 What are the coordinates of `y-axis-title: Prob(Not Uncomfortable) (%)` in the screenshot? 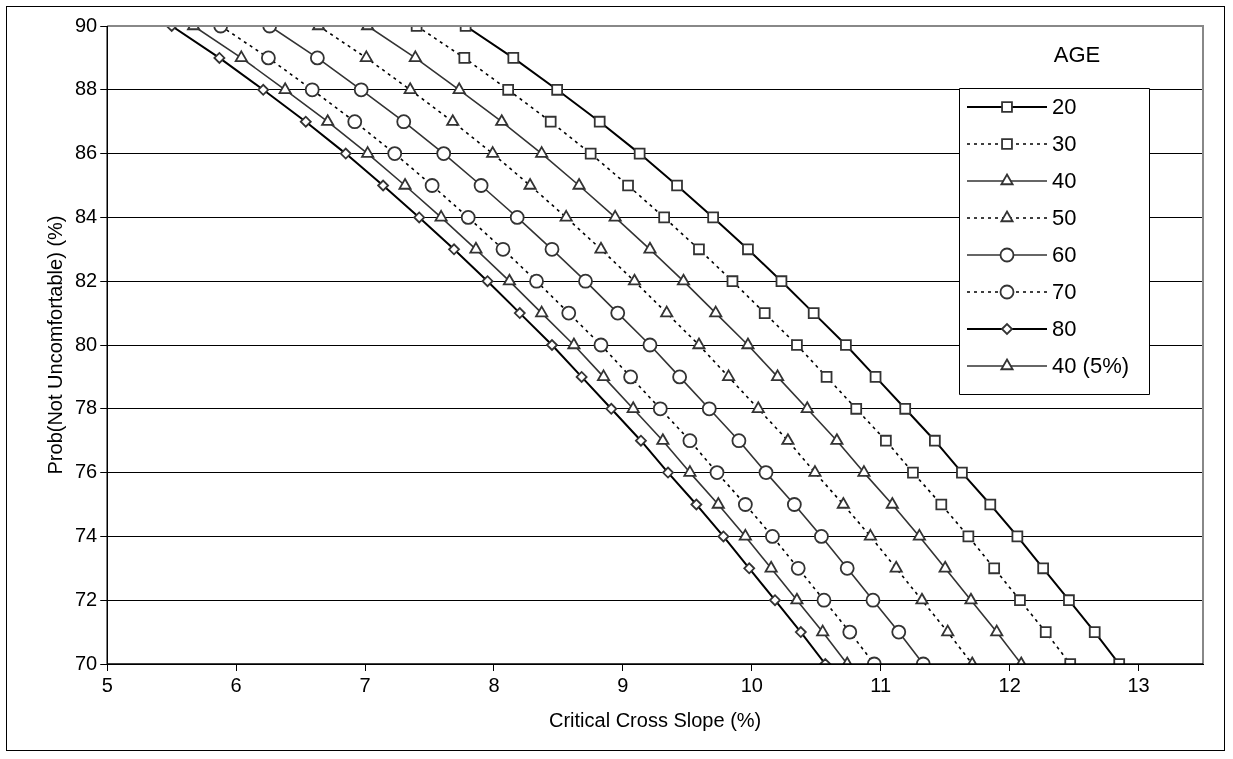 It's located at (54, 345).